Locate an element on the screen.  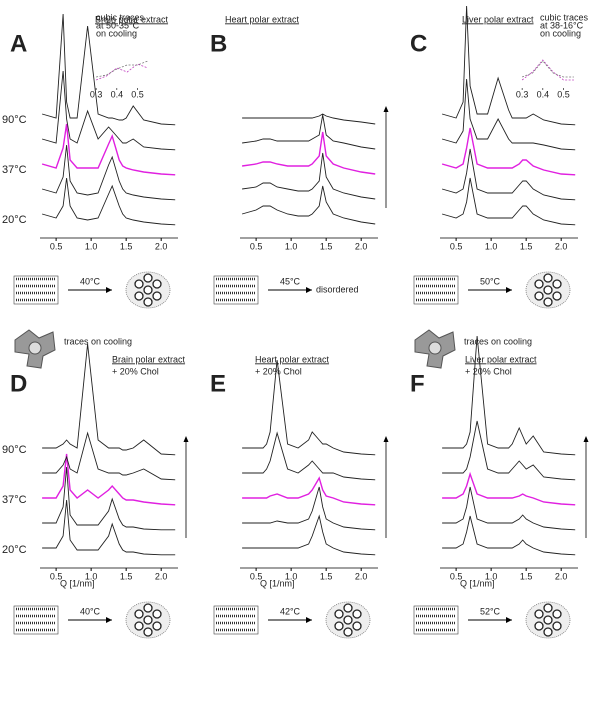
panel-subtitle: + 20% Chol is located at coordinates (488, 371).